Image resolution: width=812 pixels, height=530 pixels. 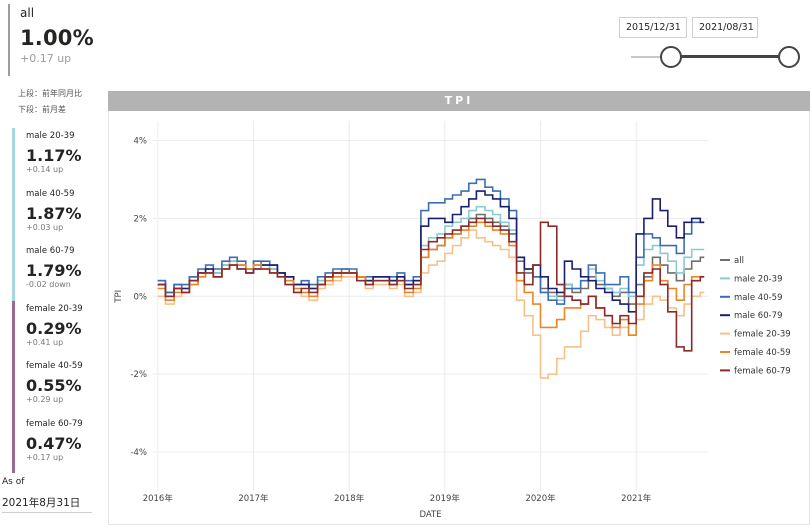 I want to click on legend-label: male 40-59, so click(x=758, y=298).